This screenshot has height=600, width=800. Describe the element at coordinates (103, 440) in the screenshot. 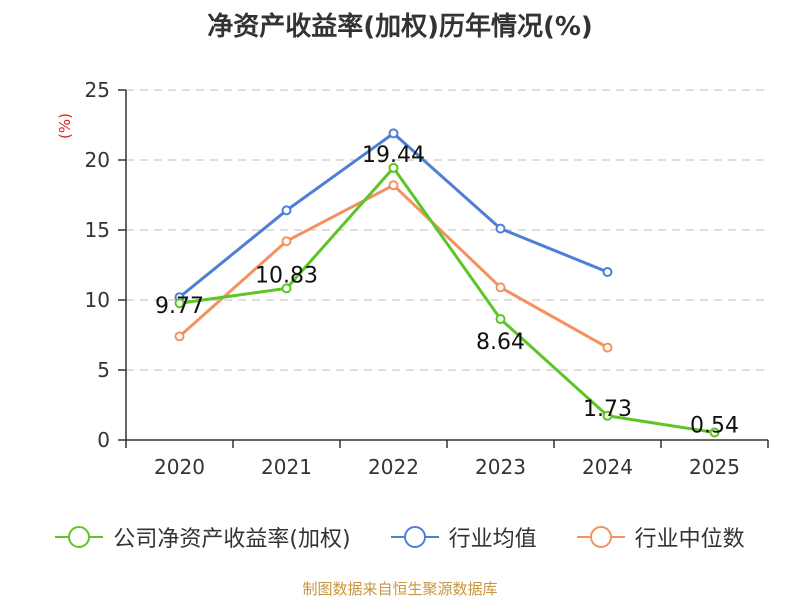

I see `y-tick-label: 0` at that location.